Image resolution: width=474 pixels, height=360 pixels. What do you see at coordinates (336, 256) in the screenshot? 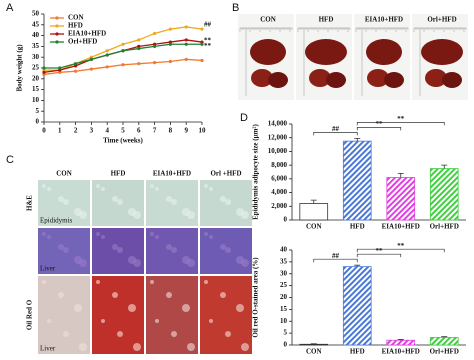
I see `annotation: ##` at bounding box center [336, 256].